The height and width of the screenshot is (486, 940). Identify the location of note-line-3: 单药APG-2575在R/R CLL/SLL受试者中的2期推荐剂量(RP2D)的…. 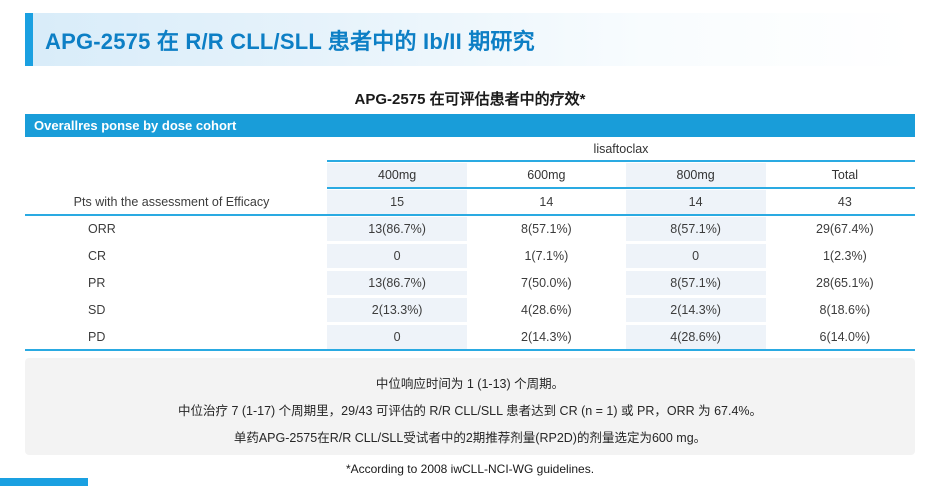
(470, 438).